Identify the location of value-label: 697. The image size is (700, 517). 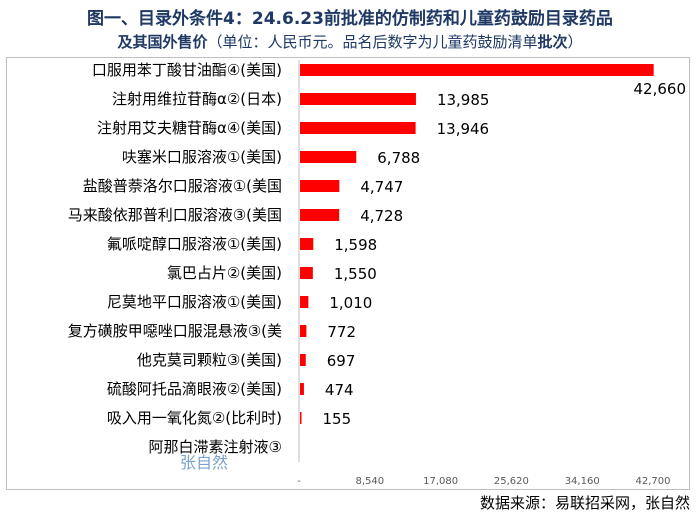
(341, 361).